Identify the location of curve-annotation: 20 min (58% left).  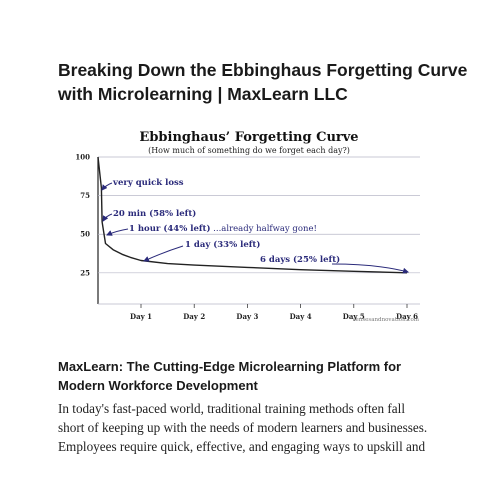
(154, 213).